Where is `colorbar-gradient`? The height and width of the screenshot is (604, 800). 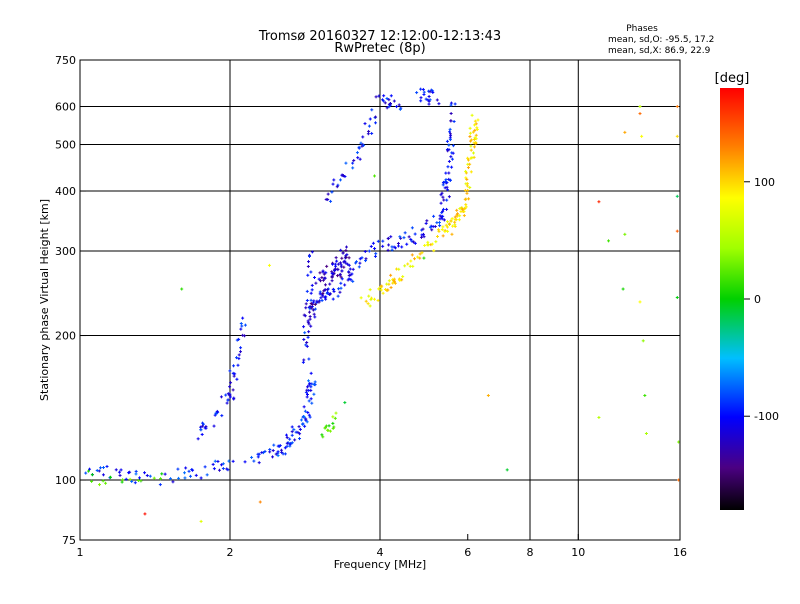 colorbar-gradient is located at coordinates (732, 299).